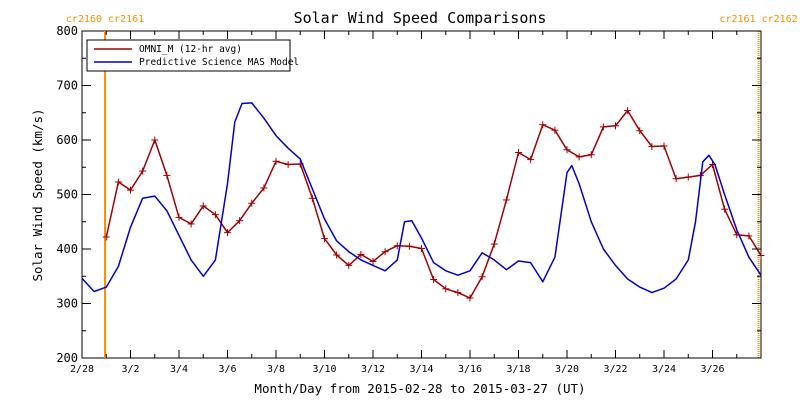 The height and width of the screenshot is (400, 800). I want to click on x-tick-label: 3/8, so click(276, 369).